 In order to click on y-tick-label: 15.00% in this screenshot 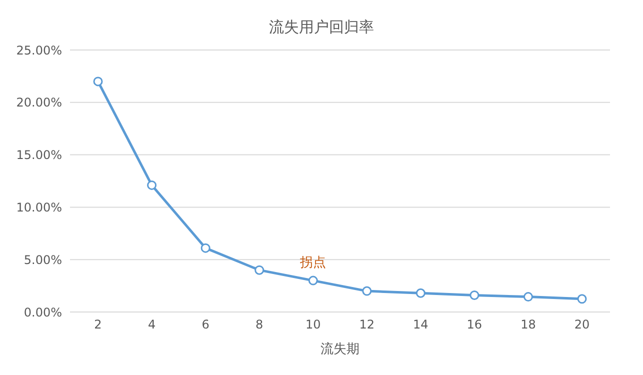, I will do `click(39, 155)`.